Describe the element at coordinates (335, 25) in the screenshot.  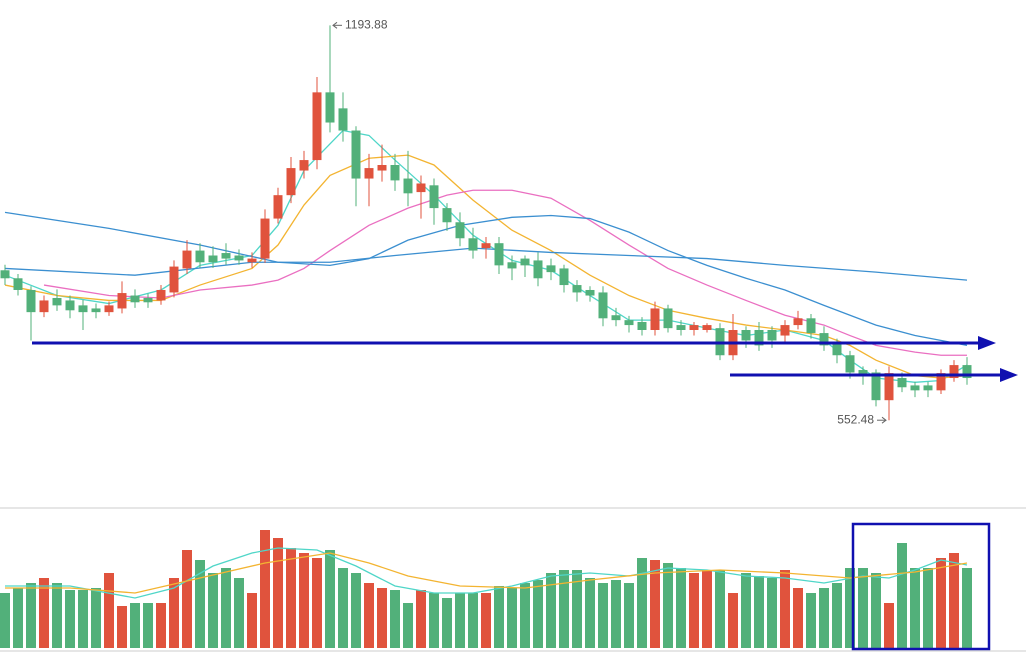
I see `annotation-arrow` at that location.